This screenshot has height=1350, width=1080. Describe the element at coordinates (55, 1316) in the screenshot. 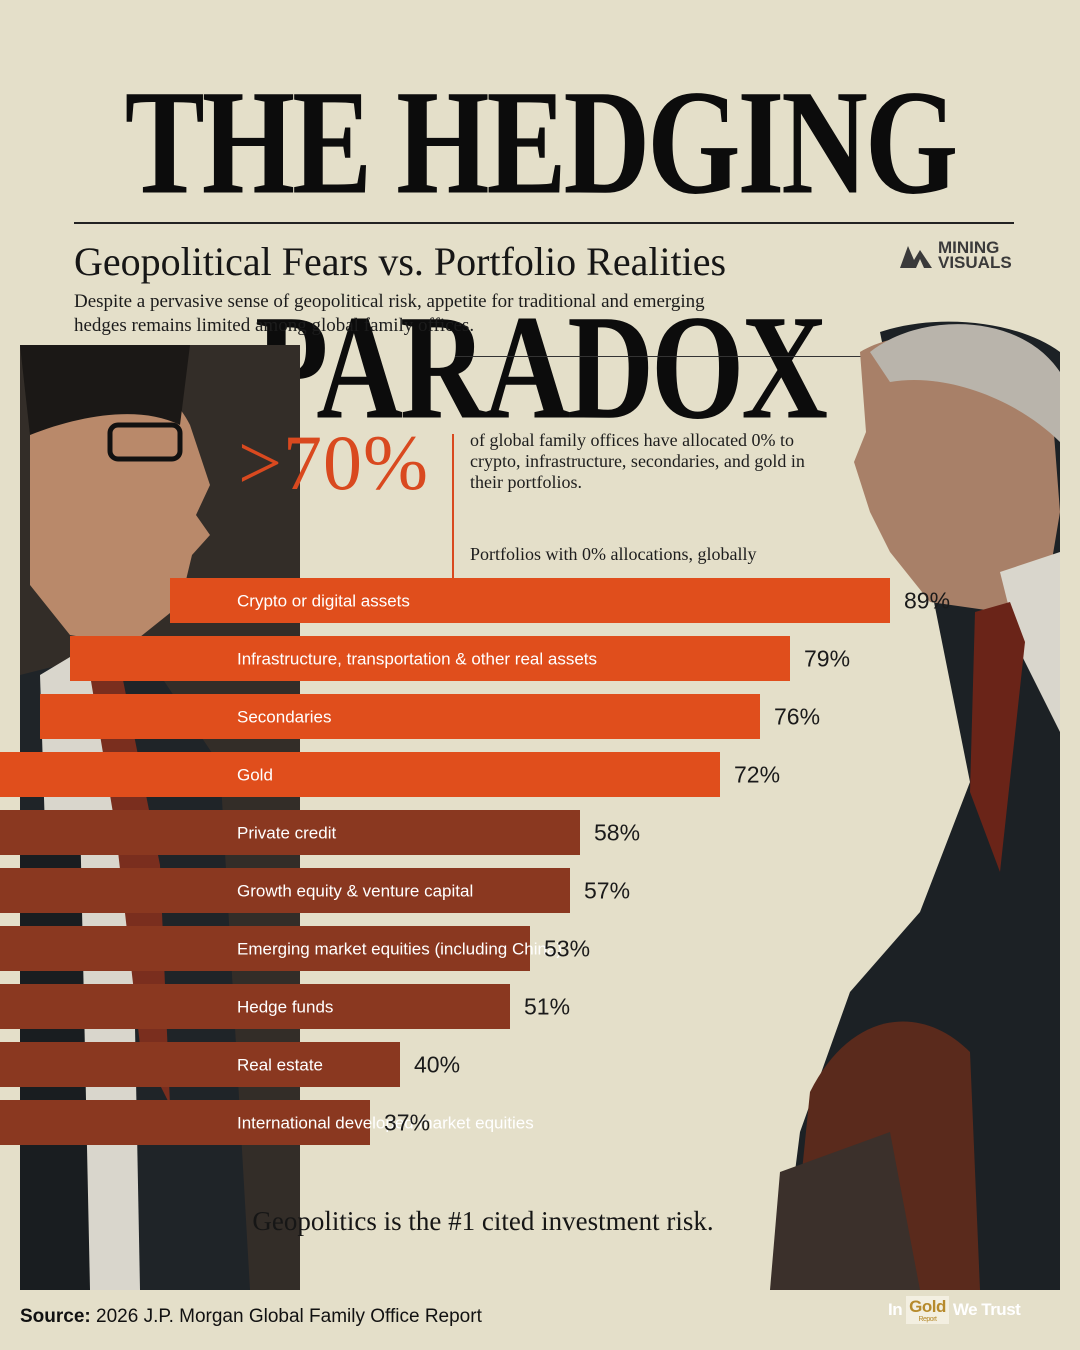

I see `source-label: Source:` at that location.